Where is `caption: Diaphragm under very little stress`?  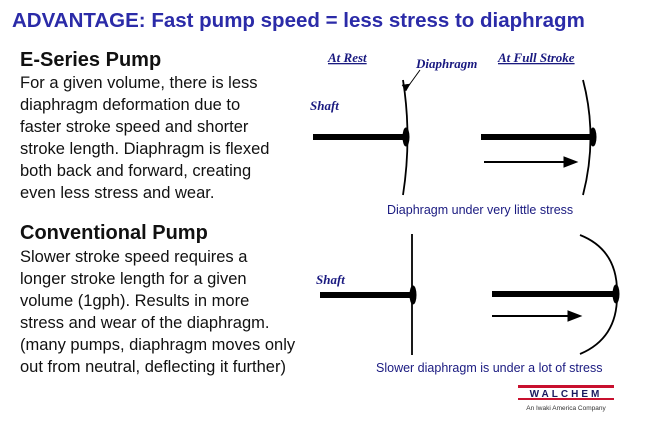
caption: Diaphragm under very little stress is located at coordinates (480, 210).